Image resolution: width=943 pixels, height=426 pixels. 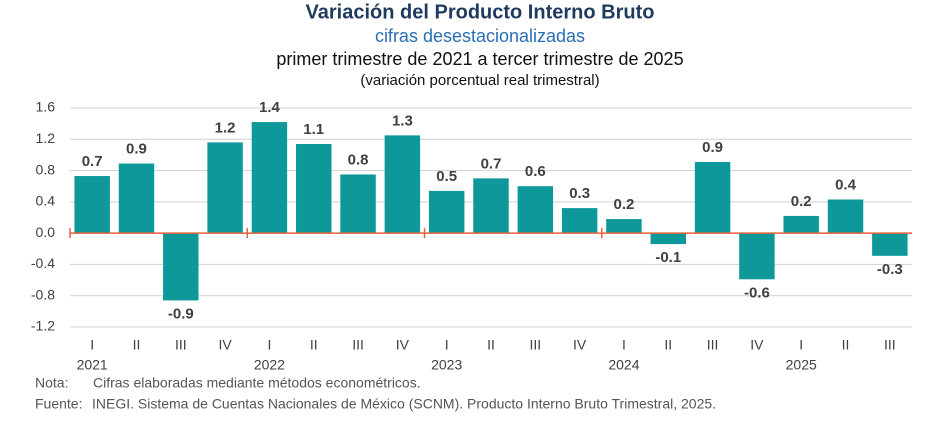 I want to click on y-tick-label: -1.2, so click(x=43, y=326).